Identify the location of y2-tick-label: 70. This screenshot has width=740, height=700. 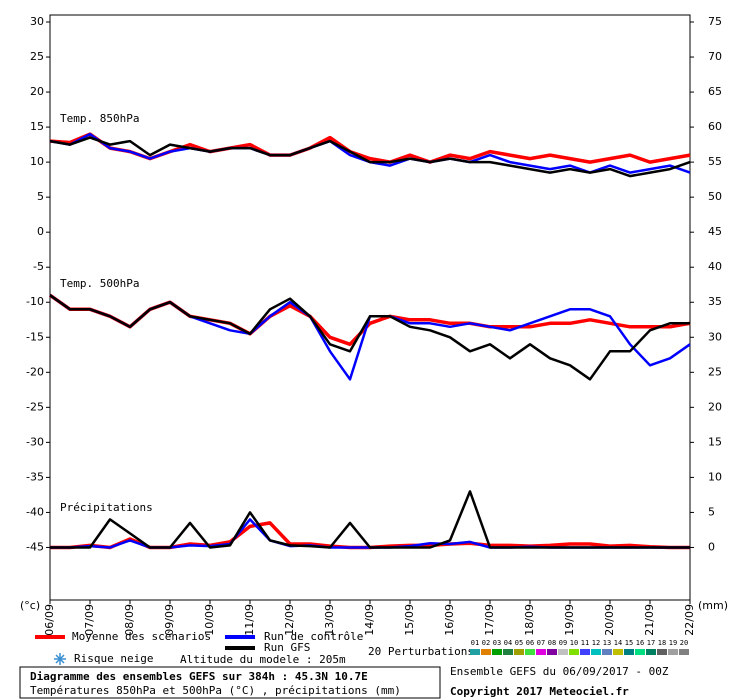
(715, 56).